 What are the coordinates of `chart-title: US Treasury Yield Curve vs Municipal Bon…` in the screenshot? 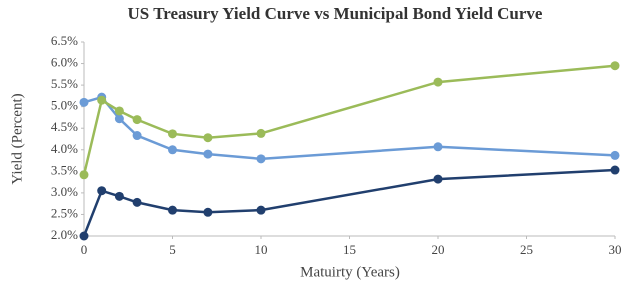 It's located at (335, 13).